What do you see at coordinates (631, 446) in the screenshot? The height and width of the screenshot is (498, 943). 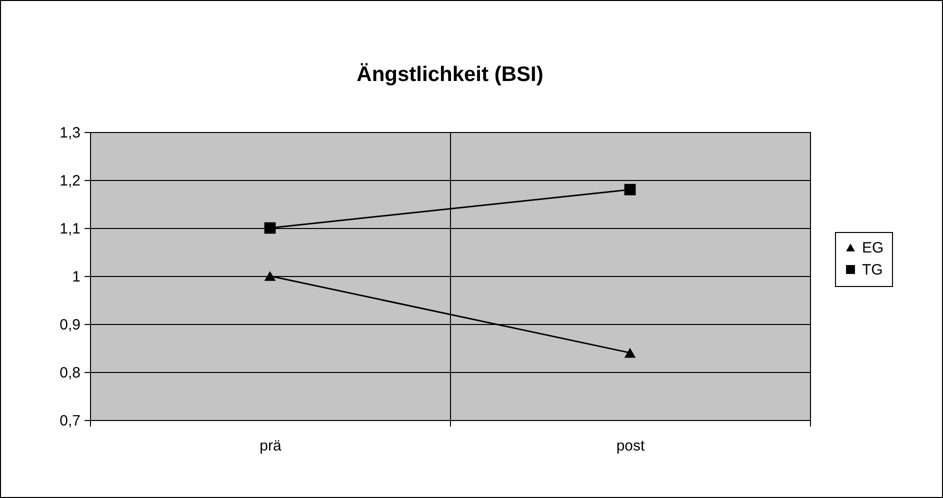 I see `x-tick-label: post` at bounding box center [631, 446].